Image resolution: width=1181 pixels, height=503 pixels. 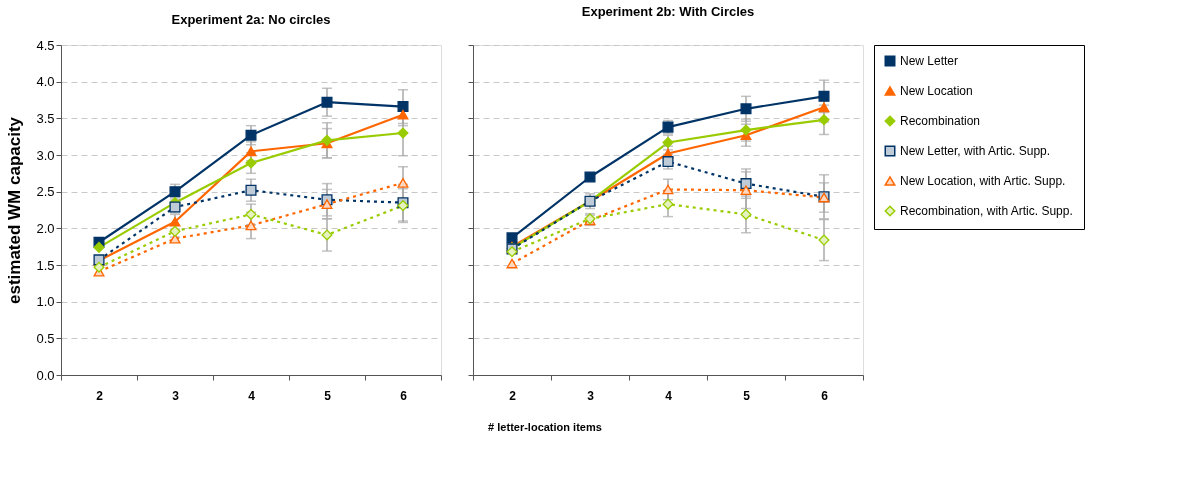 What do you see at coordinates (45, 82) in the screenshot?
I see `y-tick-label: 4.0` at bounding box center [45, 82].